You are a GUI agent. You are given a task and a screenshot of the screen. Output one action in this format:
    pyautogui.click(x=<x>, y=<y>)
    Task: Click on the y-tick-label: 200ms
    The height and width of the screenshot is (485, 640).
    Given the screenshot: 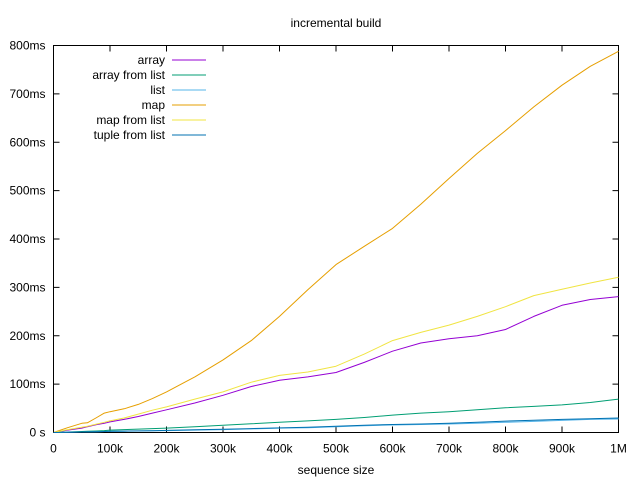 What is the action you would take?
    pyautogui.click(x=27, y=336)
    